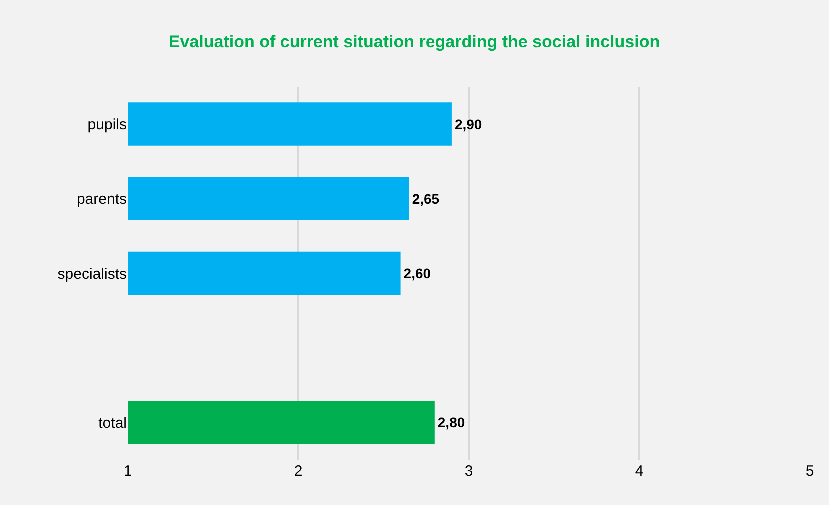 The image size is (829, 505). Describe the element at coordinates (107, 125) in the screenshot. I see `y-tick-label: pupils` at that location.